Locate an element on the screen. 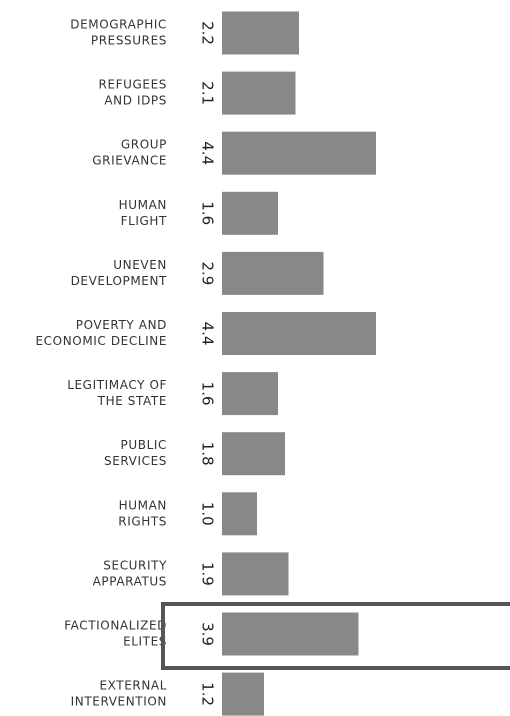 The image size is (510, 716). category-label: REFUGEES is located at coordinates (133, 85).